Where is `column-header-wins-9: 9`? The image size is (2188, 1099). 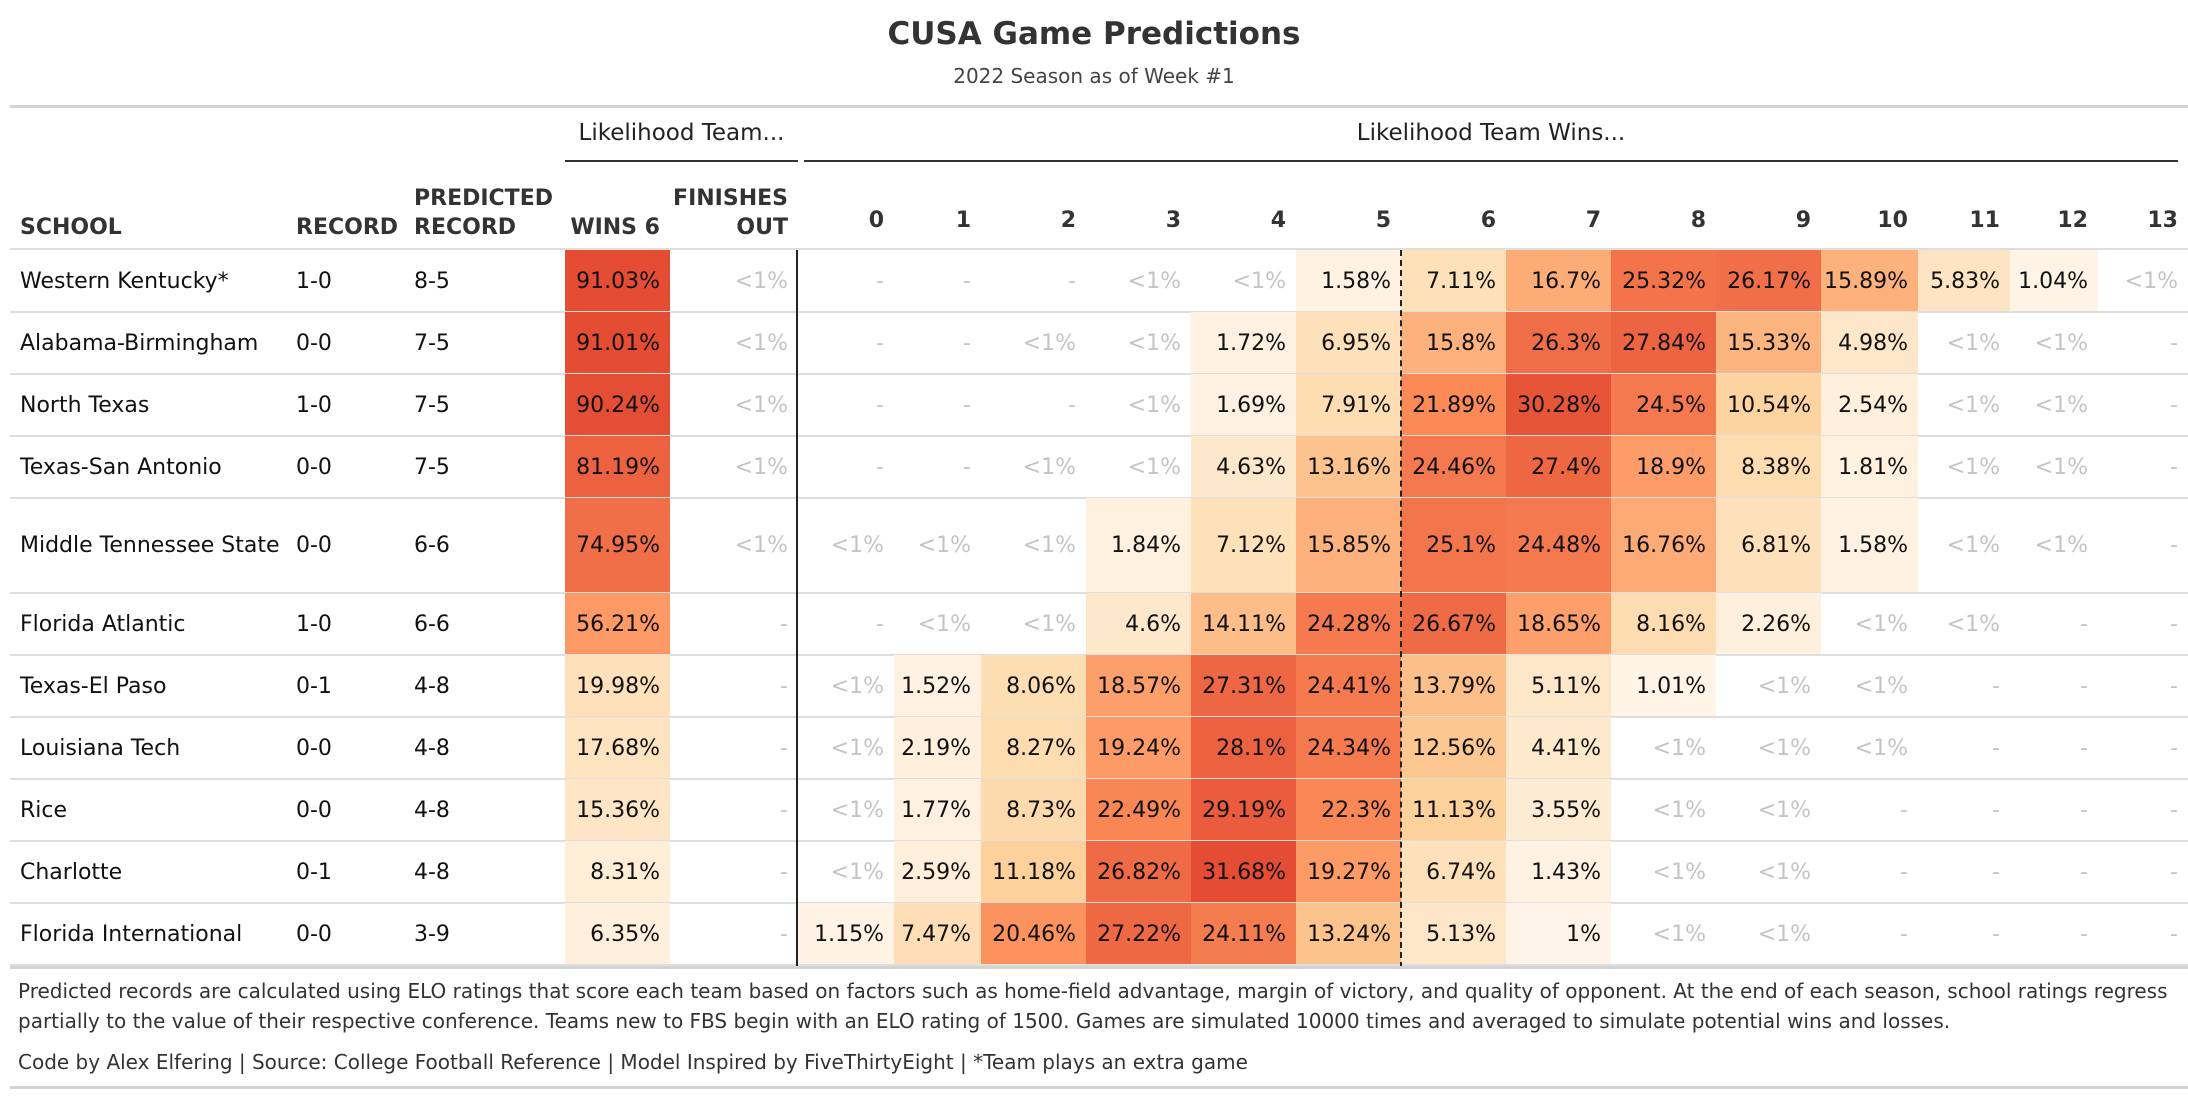
column-header-wins-9: 9 is located at coordinates (1803, 220).